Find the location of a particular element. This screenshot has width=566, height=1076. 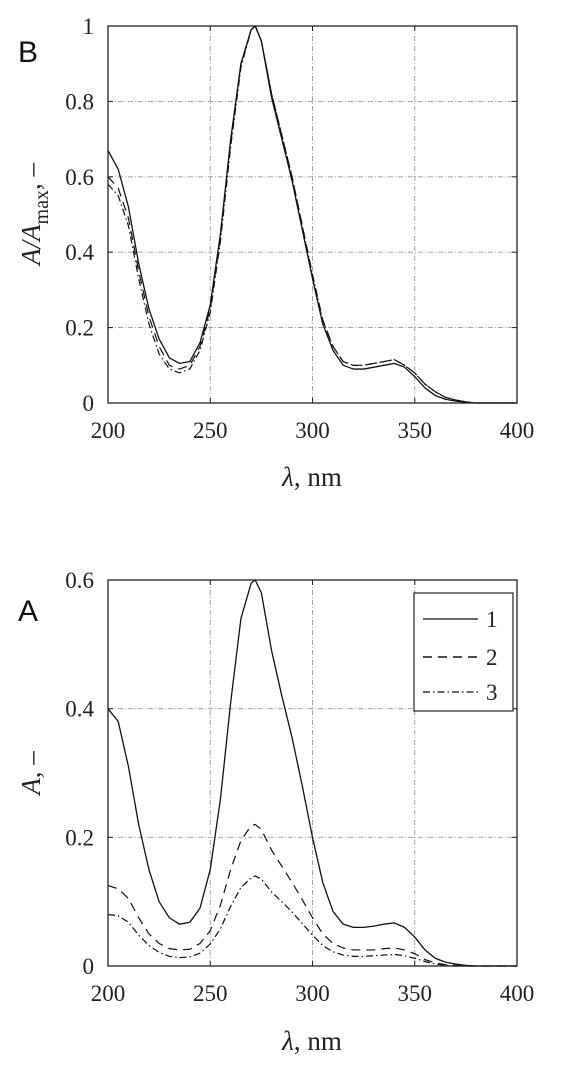

panel-a-letter: A is located at coordinates (28, 611).